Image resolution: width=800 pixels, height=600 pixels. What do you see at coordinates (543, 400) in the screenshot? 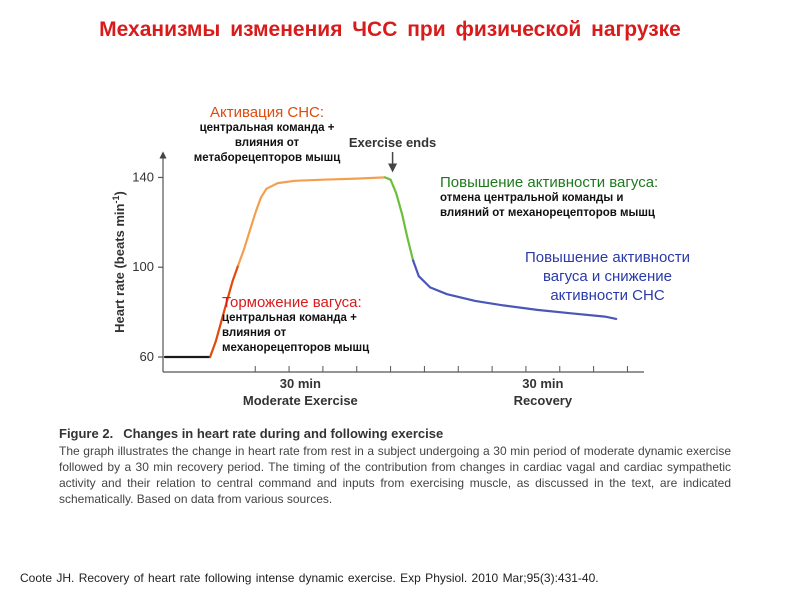
I see `phase-name-label: Recovery` at bounding box center [543, 400].